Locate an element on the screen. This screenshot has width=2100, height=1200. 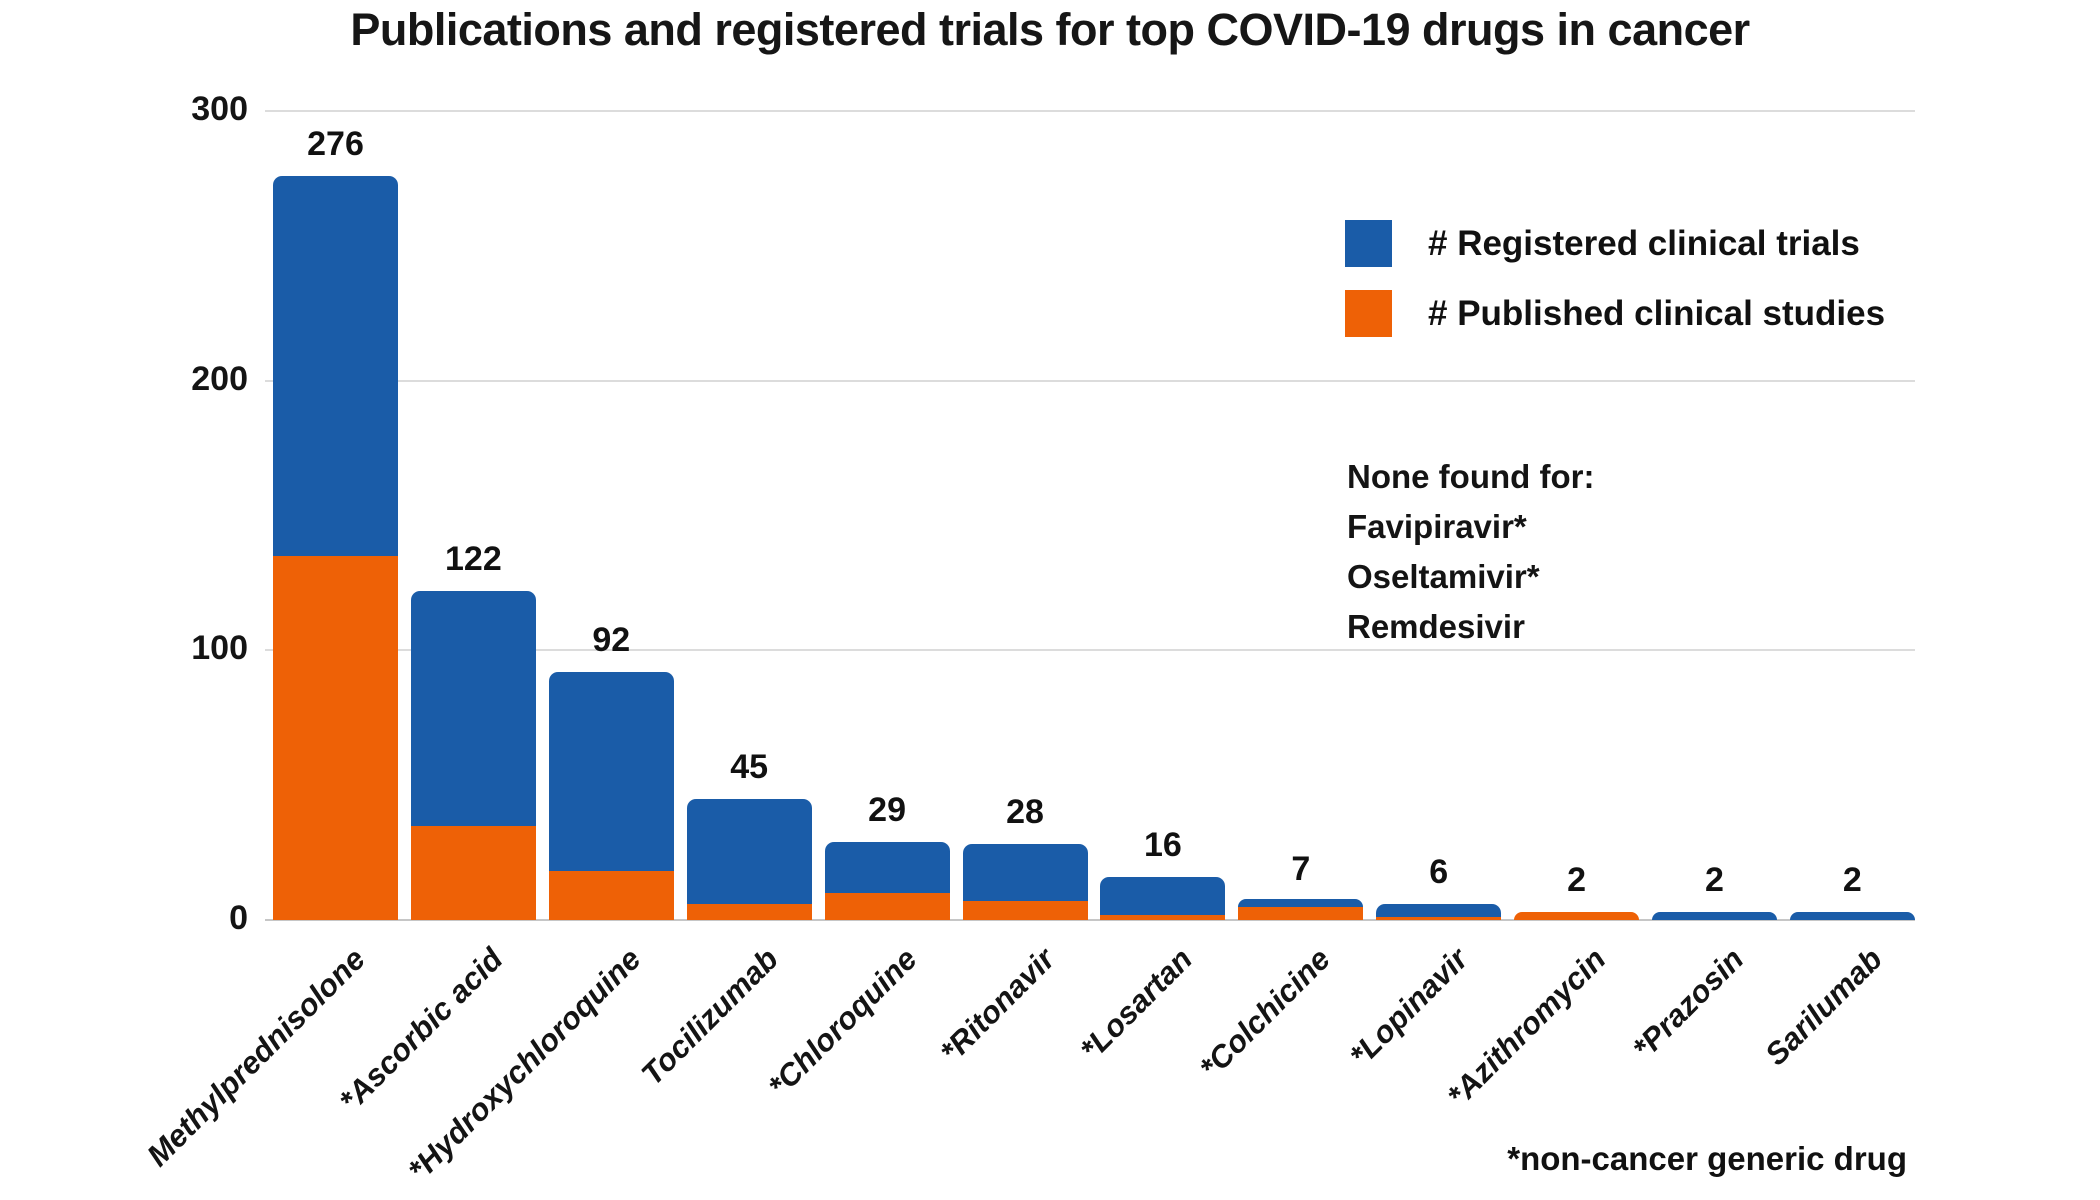
x-tick-label: Methylprednisolone is located at coordinates (255, 1057).